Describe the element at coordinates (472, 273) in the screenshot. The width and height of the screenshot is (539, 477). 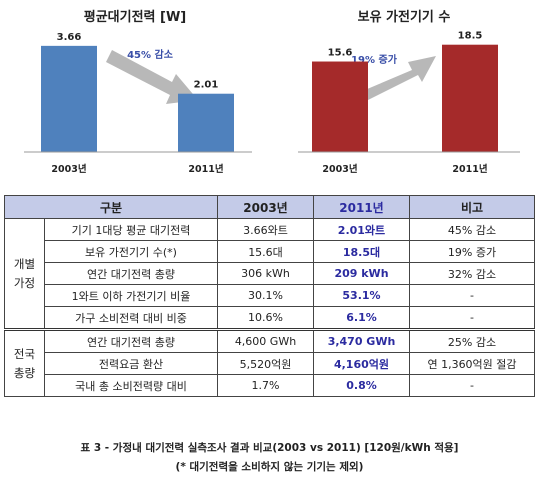
I see `note: 32% 감소` at that location.